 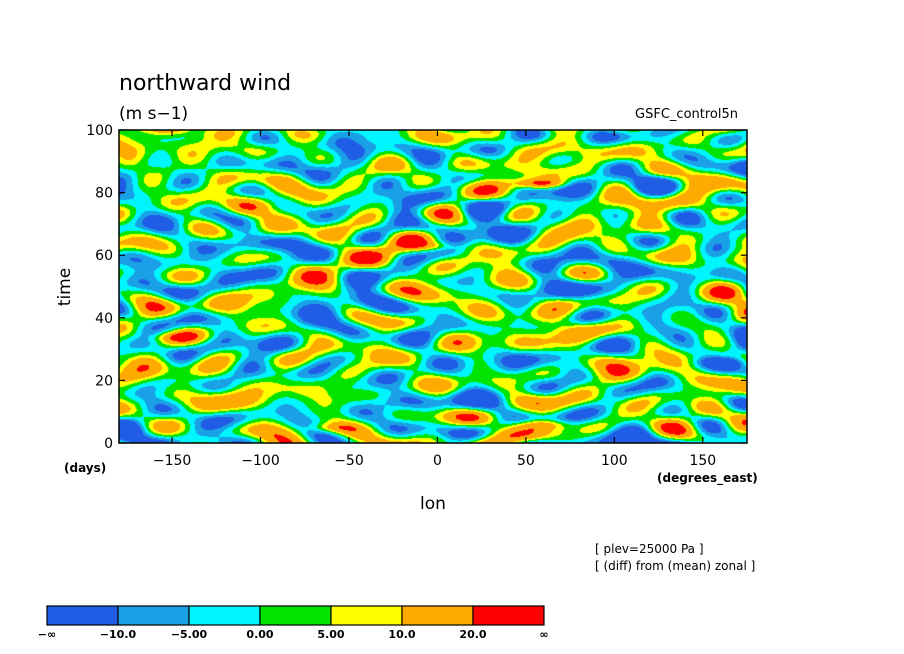 I want to click on x-tick-label: 150, so click(x=702, y=461).